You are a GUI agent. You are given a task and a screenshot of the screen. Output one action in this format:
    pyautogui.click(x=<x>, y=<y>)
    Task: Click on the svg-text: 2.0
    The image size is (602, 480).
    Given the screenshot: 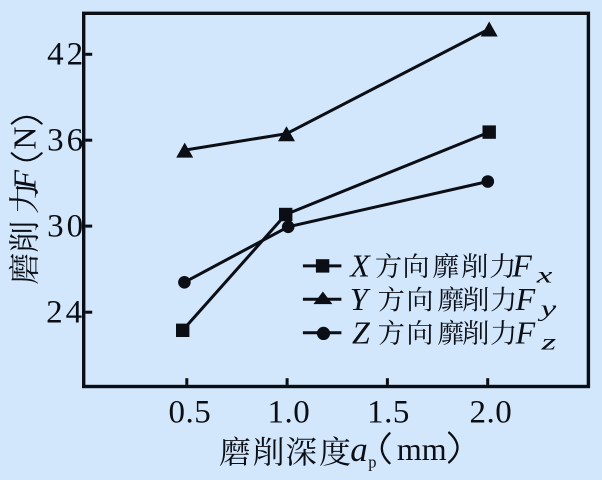 What is the action you would take?
    pyautogui.click(x=491, y=413)
    